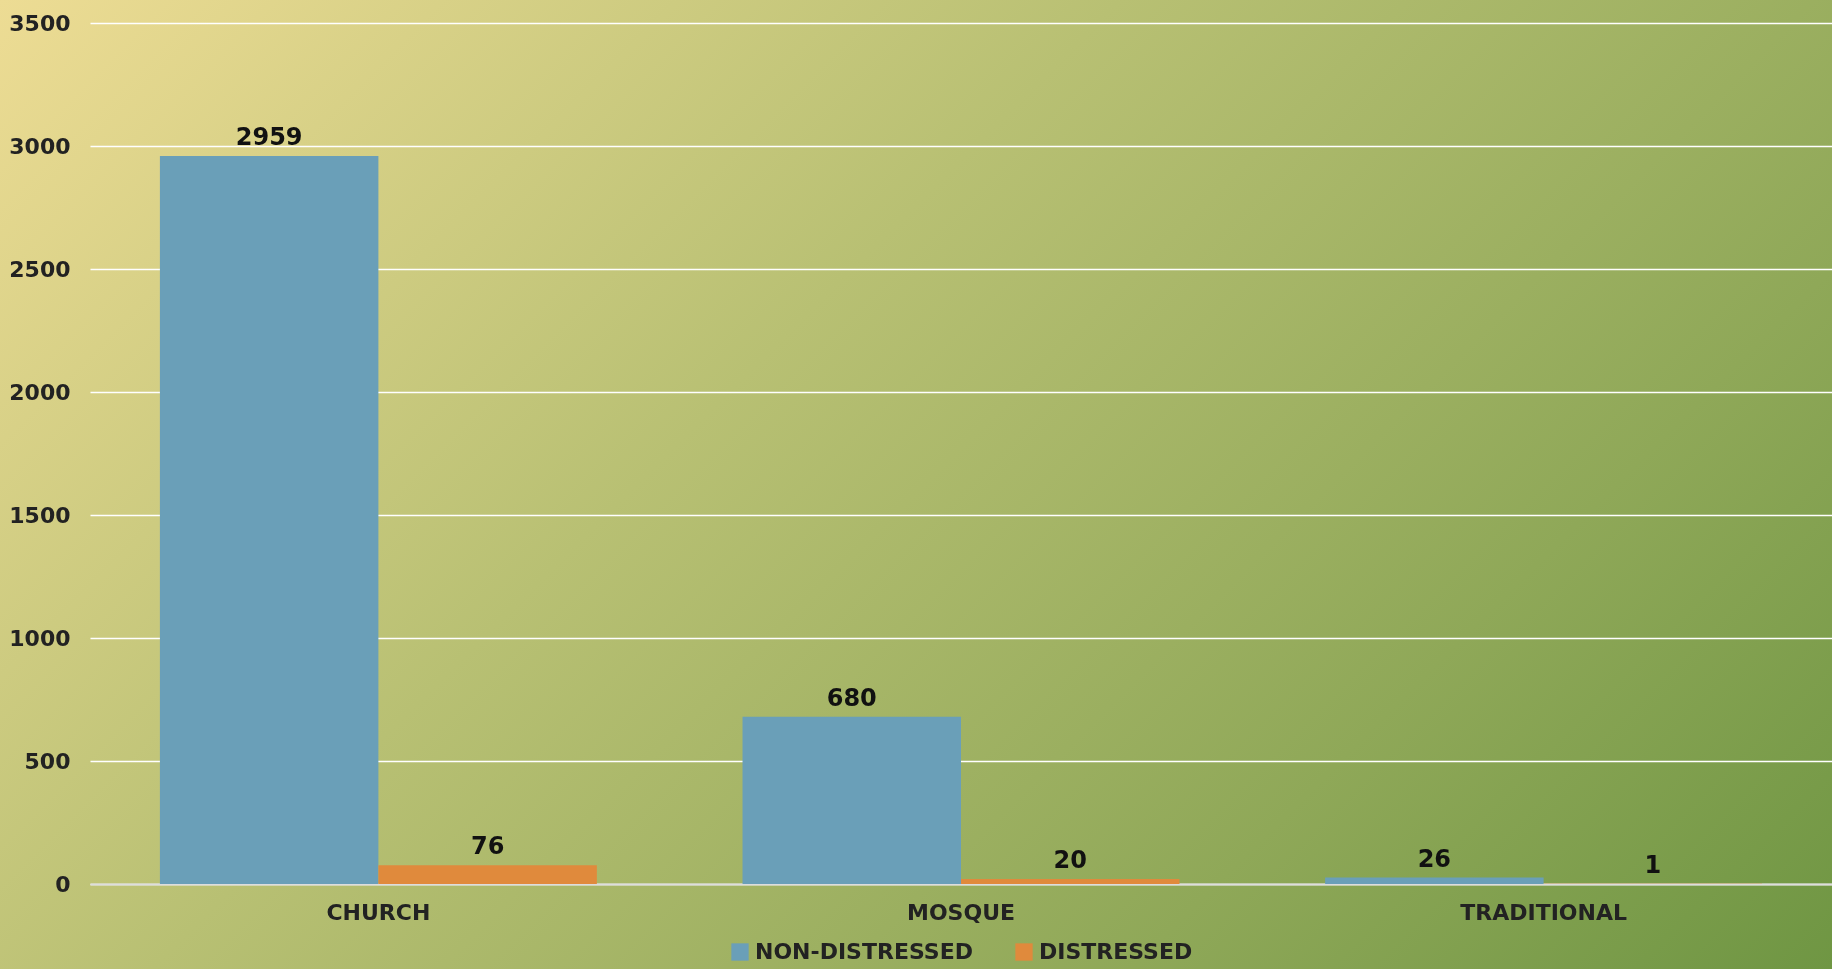 The image size is (1832, 969). What do you see at coordinates (1116, 951) in the screenshot?
I see `legend-label: DISTRESSED` at bounding box center [1116, 951].